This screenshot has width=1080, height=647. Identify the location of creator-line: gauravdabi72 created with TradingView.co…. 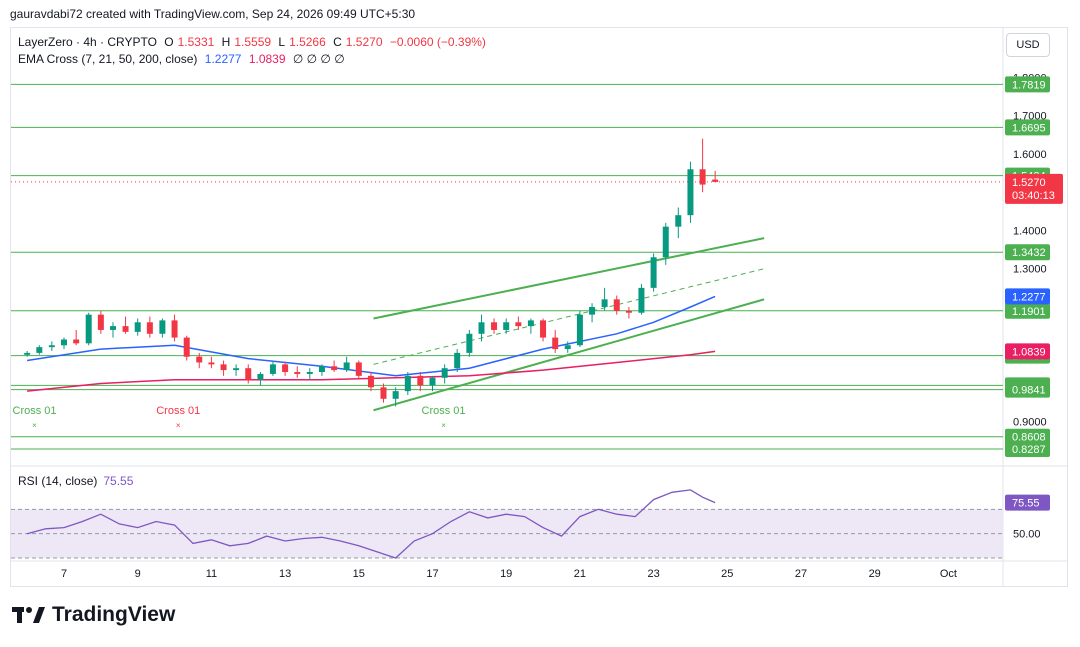
(213, 14).